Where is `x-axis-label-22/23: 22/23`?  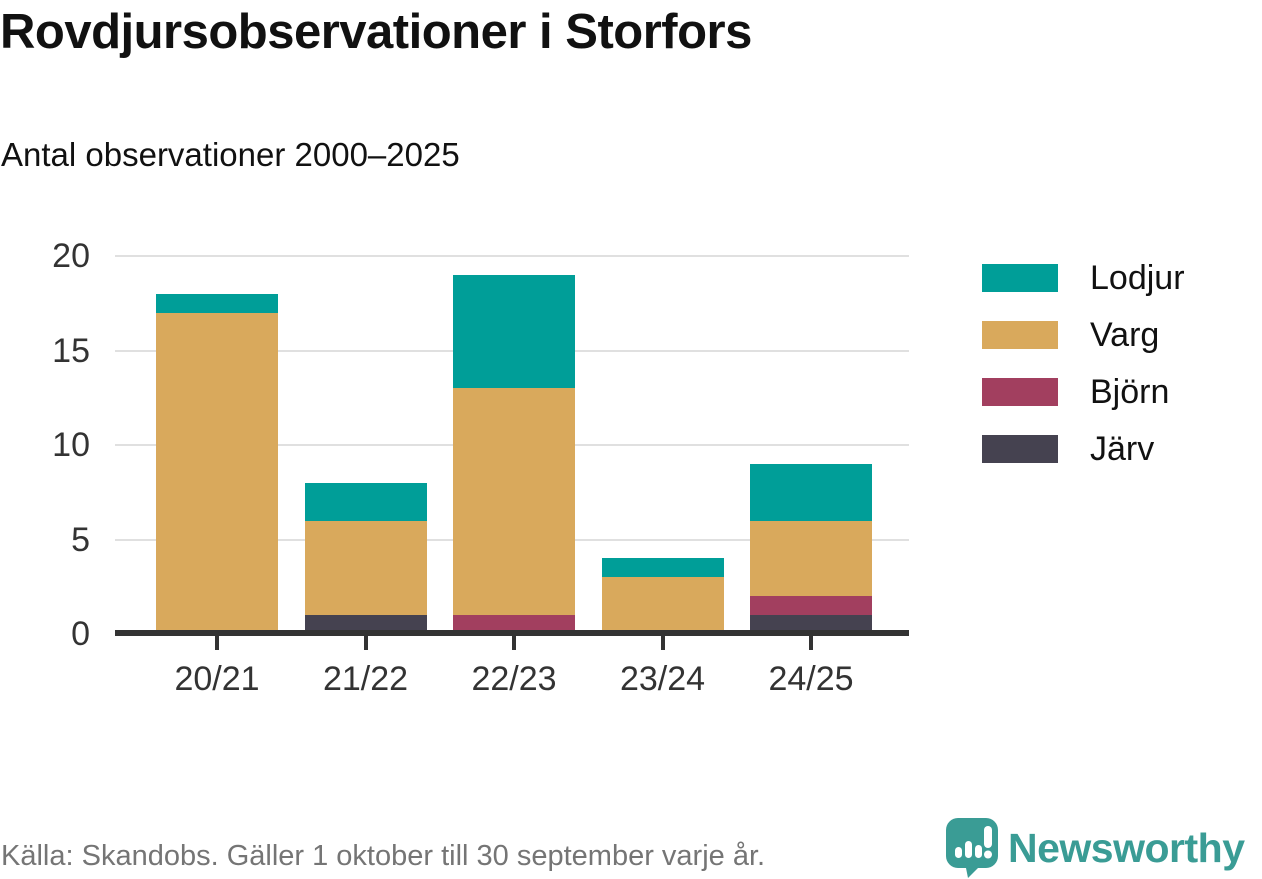
x-axis-label-22/23: 22/23 is located at coordinates (514, 679).